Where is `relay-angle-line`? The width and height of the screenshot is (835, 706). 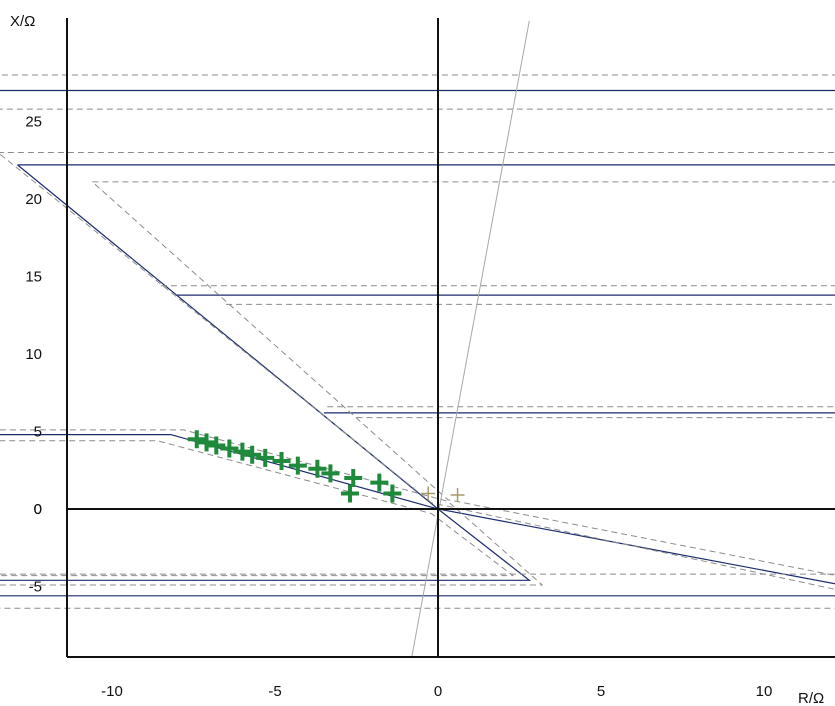
relay-angle-line is located at coordinates (470, 338).